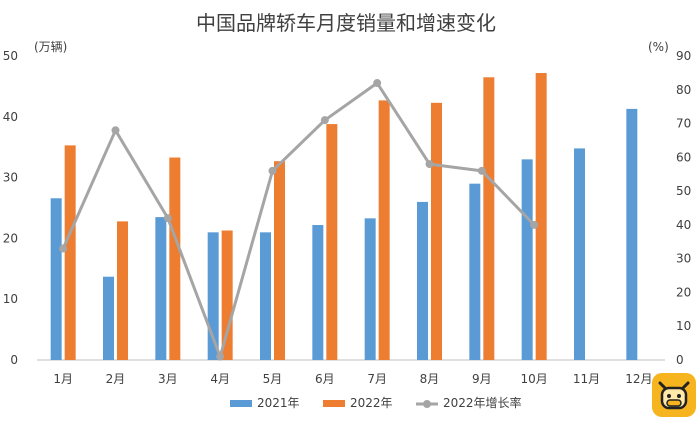 The height and width of the screenshot is (425, 700). I want to click on right-tick-label: 90, so click(683, 56).